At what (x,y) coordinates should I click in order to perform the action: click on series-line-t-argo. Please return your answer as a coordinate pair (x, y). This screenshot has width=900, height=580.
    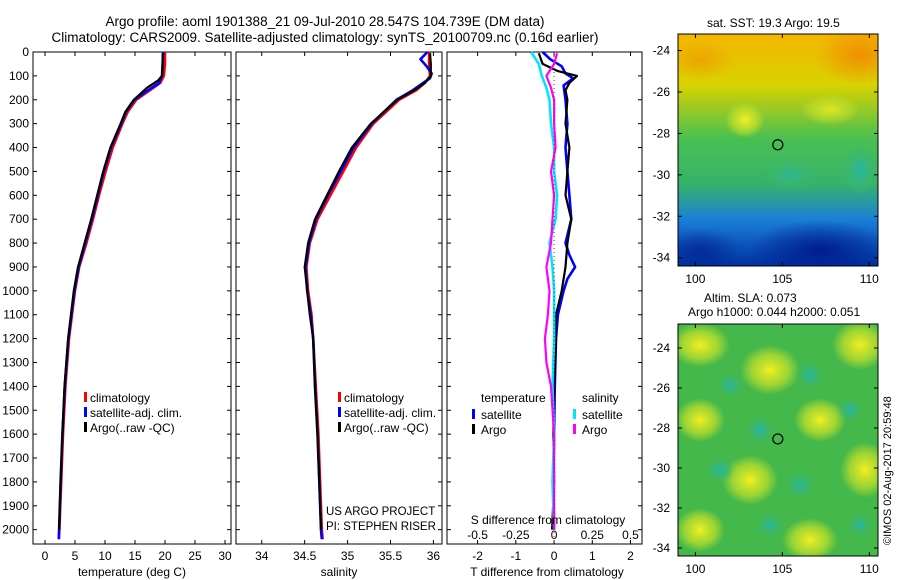
    Looking at the image, I should click on (558, 291).